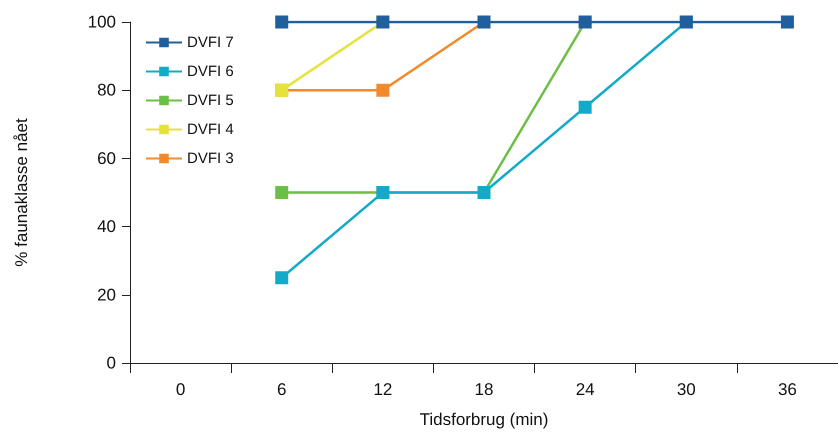 Image resolution: width=838 pixels, height=440 pixels. Describe the element at coordinates (210, 129) in the screenshot. I see `legend-label: DVFI 4` at that location.